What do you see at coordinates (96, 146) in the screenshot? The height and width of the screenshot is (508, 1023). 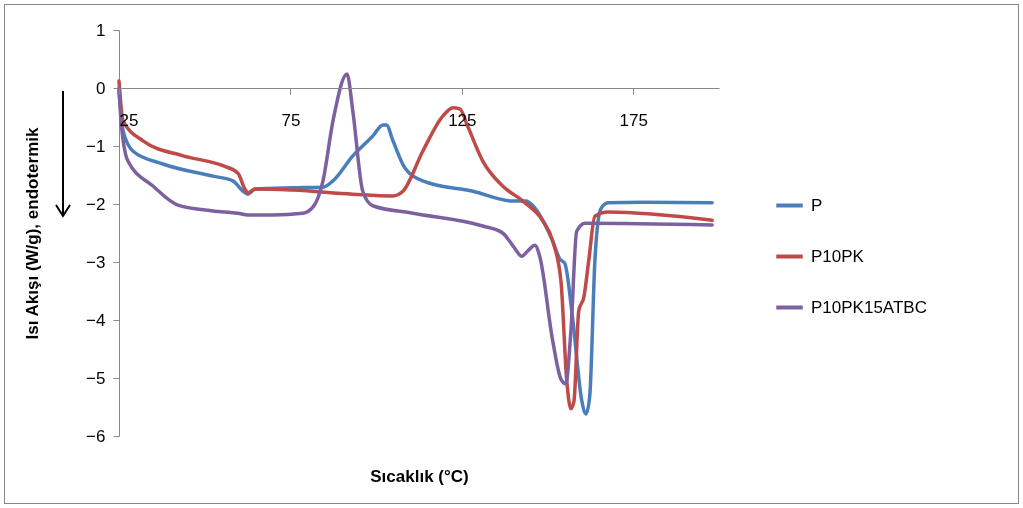 I see `y-tick-label: −1` at bounding box center [96, 146].